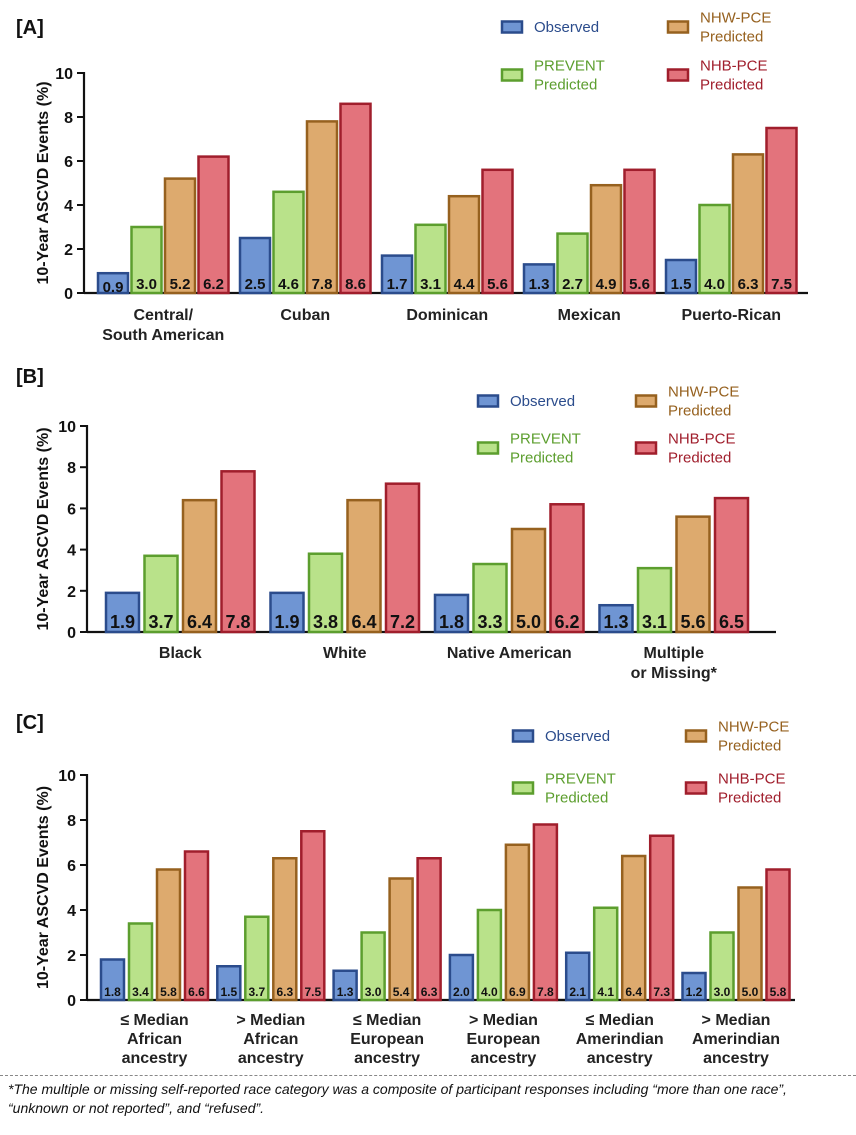 The height and width of the screenshot is (1135, 856). What do you see at coordinates (237, 622) in the screenshot?
I see `panel-B-bar-value-label: 7.8` at bounding box center [237, 622].